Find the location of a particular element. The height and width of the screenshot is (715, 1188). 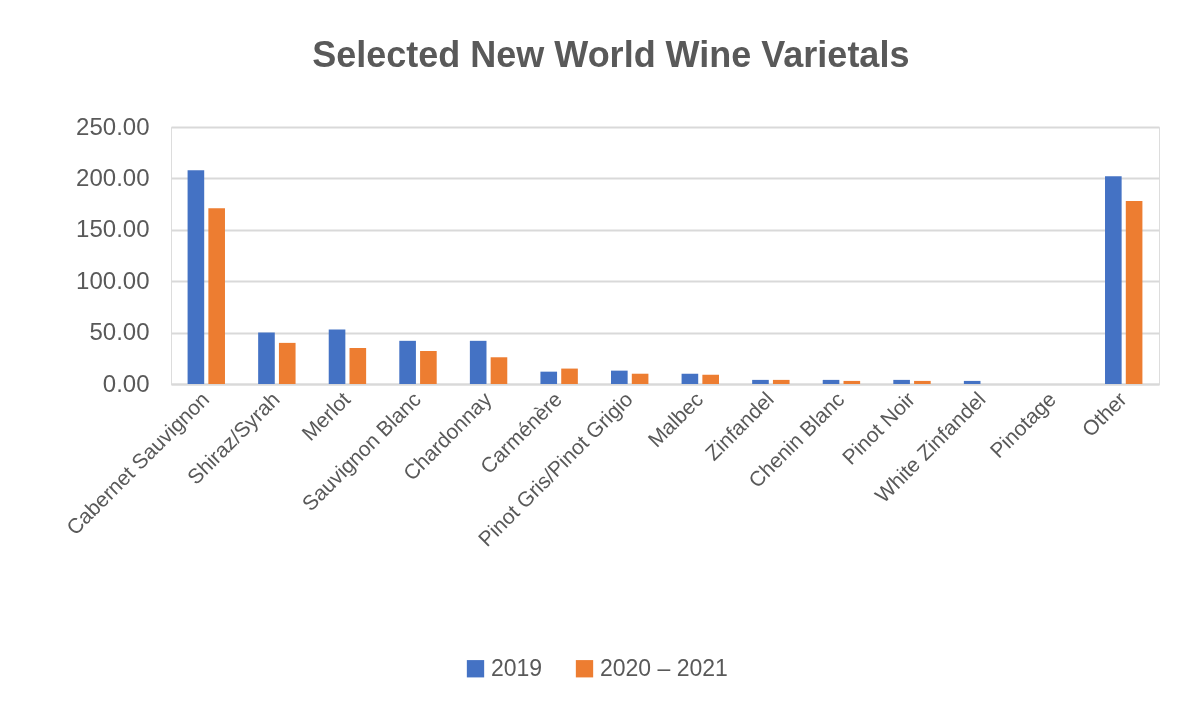

y-tick-label: 200.00 is located at coordinates (113, 177).